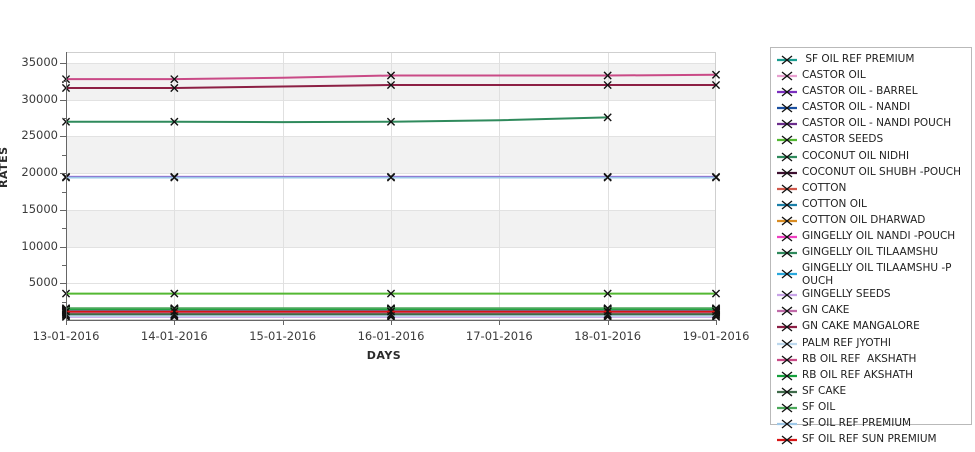  I want to click on legend-item: SF CAKE, so click(872, 392).